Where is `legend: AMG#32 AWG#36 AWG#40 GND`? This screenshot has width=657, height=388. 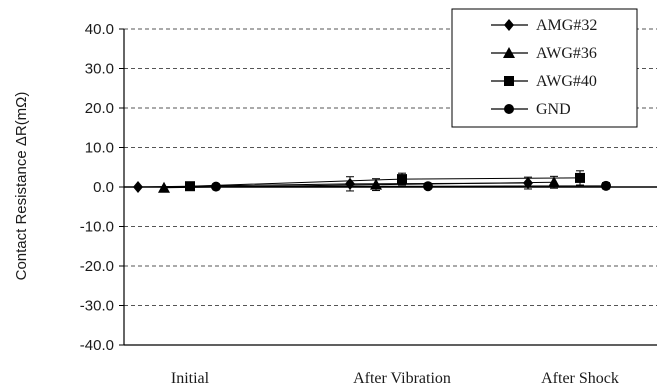 legend: AMG#32 AWG#36 AWG#40 GND is located at coordinates (544, 68).